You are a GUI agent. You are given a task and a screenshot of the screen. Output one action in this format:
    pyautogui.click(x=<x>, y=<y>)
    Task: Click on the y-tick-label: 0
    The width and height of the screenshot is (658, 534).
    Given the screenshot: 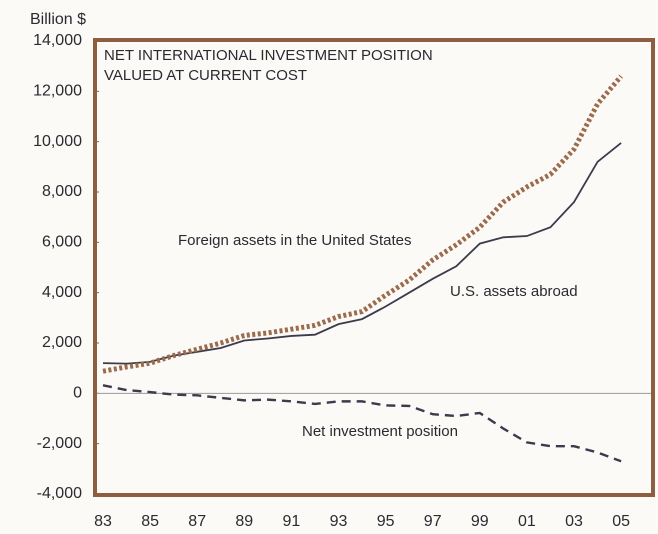 What is the action you would take?
    pyautogui.click(x=77, y=393)
    